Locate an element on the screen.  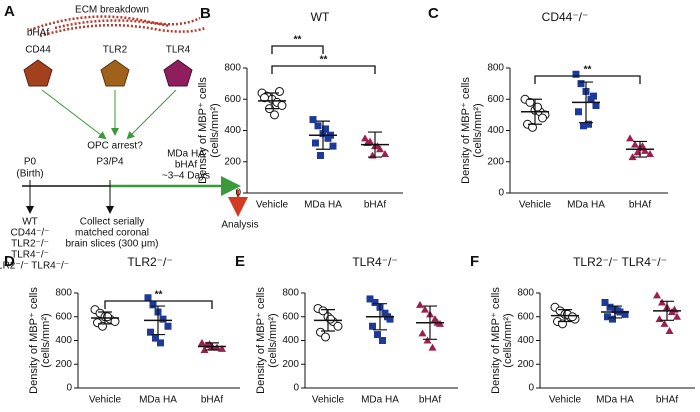
x-tick-label: Vehicle is located at coordinates (565, 400).